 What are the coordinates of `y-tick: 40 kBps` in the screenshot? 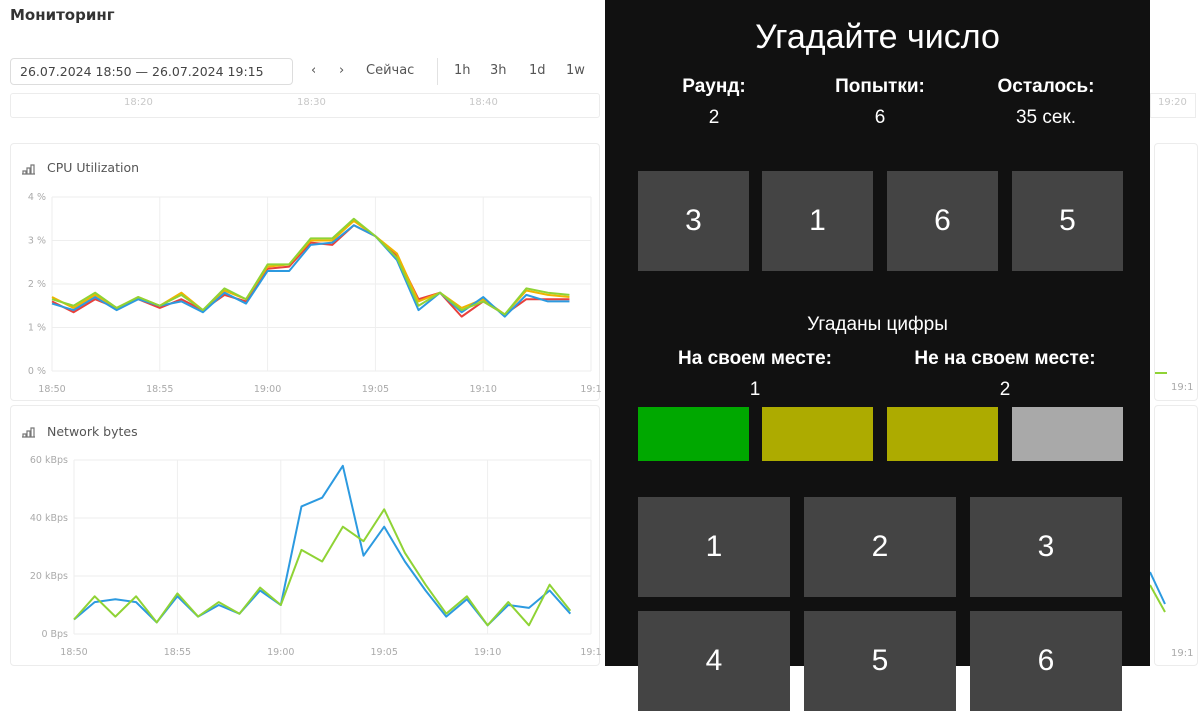 It's located at (49, 518).